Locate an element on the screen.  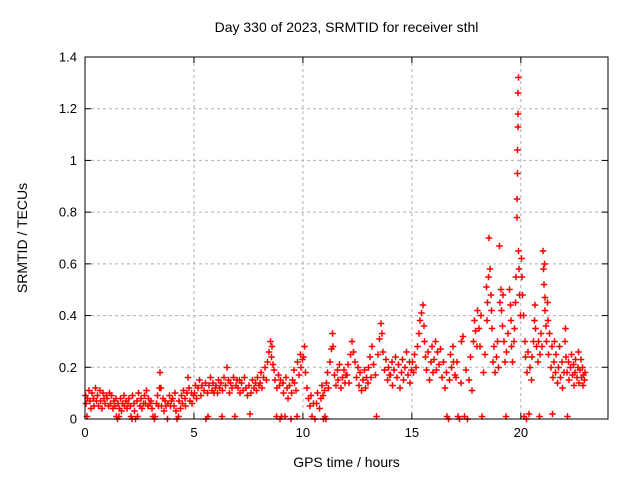
x-tick-label: 5 is located at coordinates (193, 432).